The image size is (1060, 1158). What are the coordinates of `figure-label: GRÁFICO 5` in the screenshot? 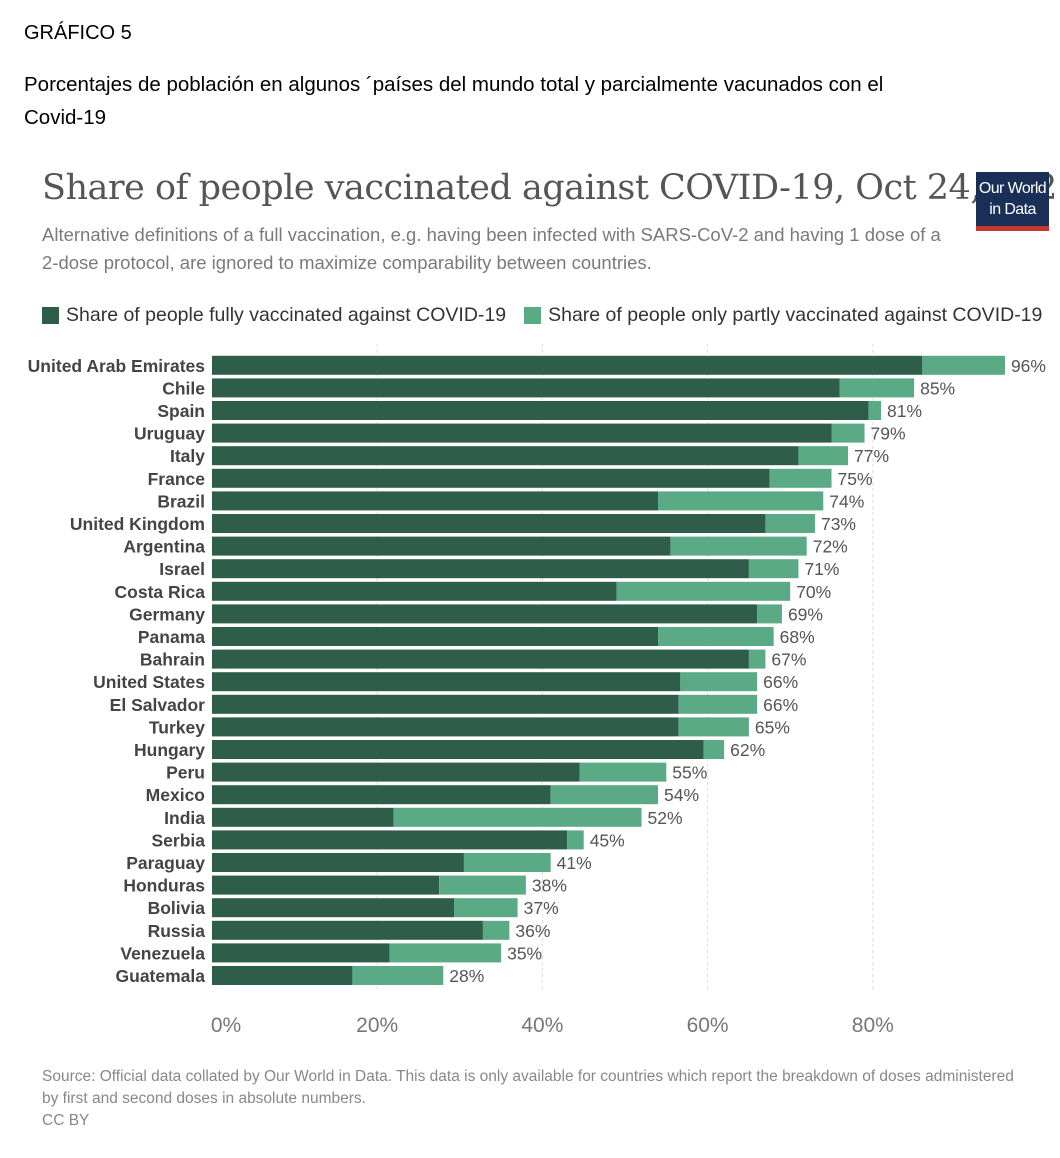 It's located at (78, 33).